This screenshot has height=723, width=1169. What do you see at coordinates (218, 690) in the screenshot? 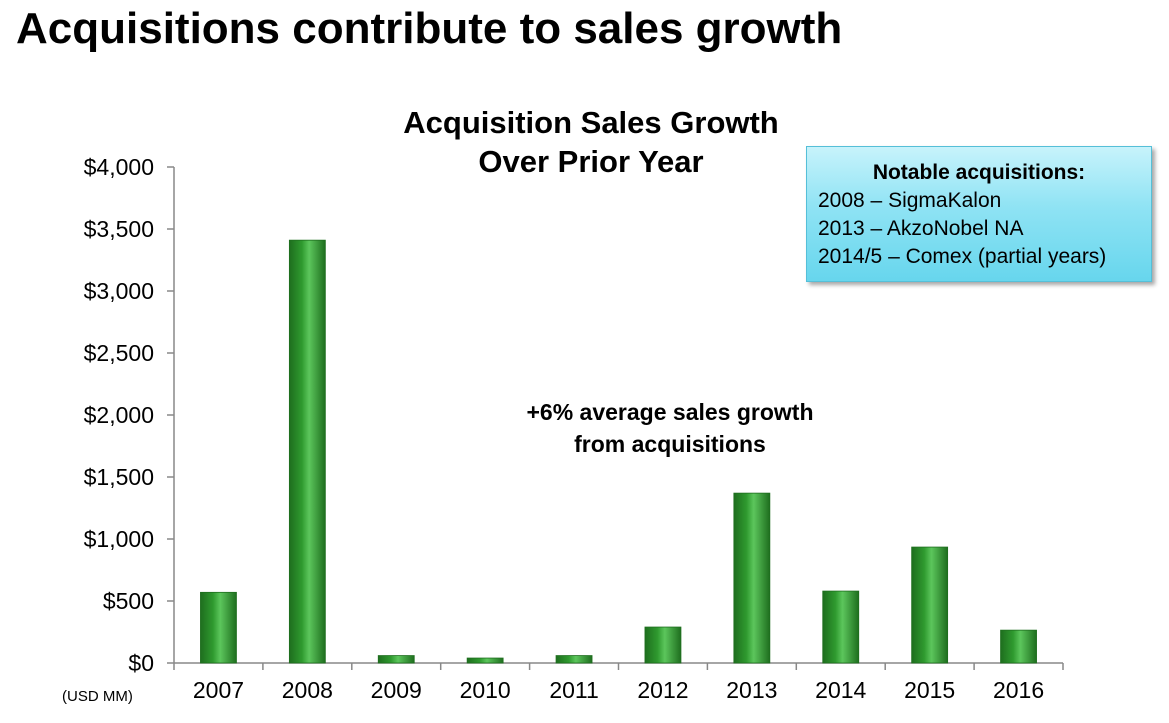
I see `x-tick-label: 2007` at bounding box center [218, 690].